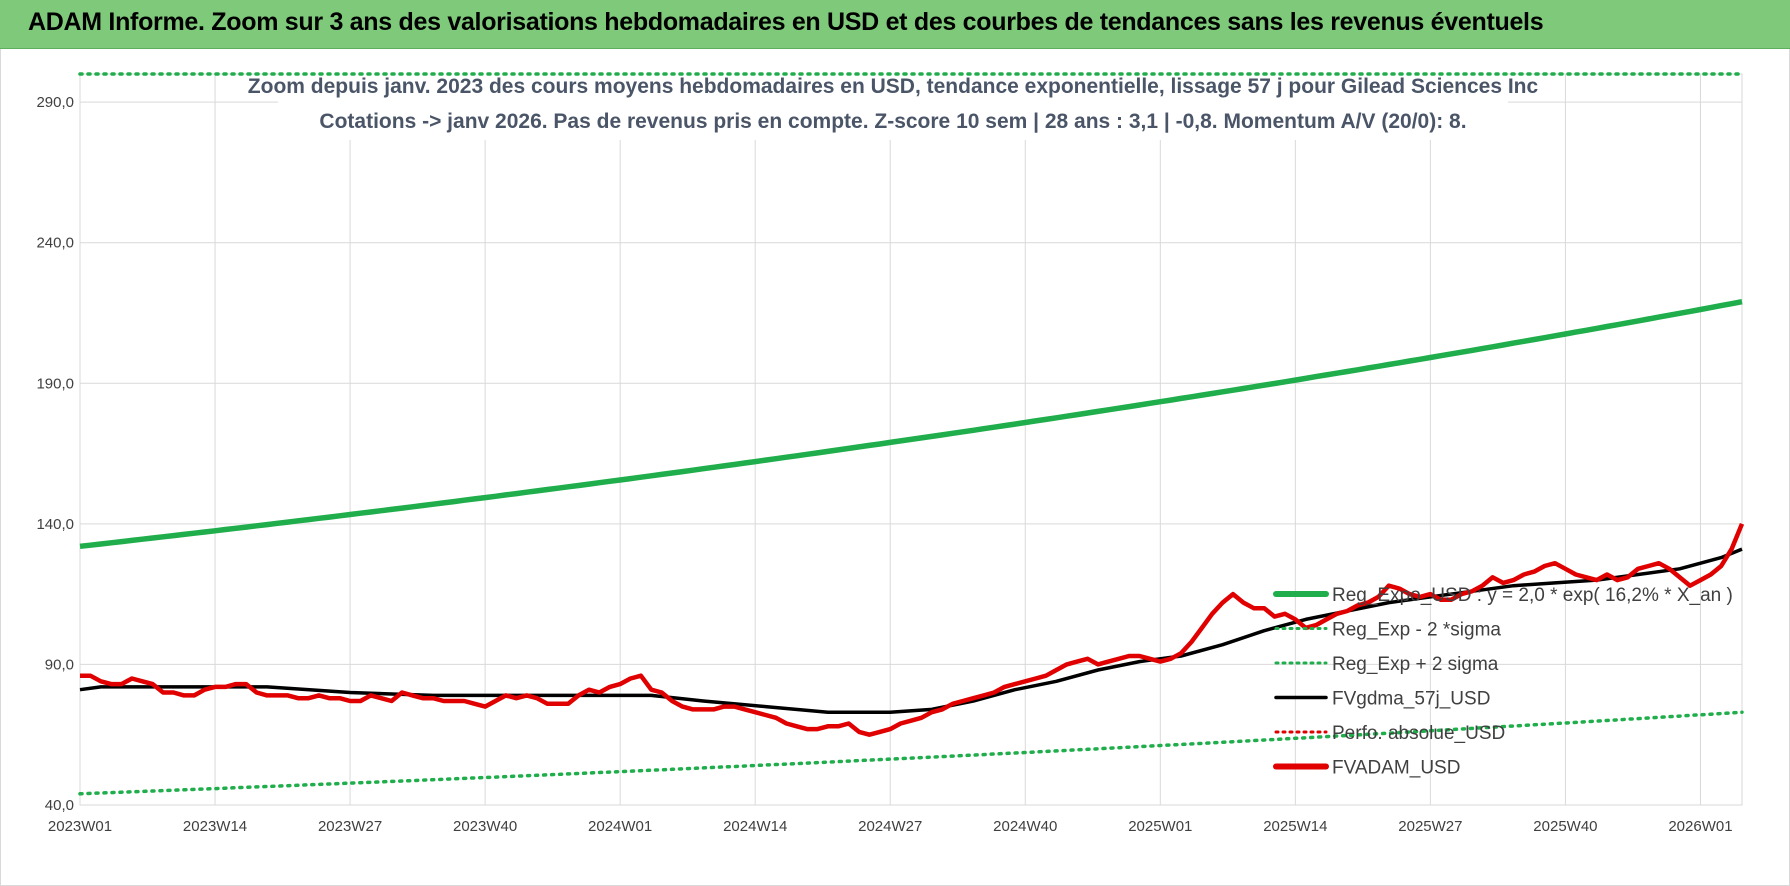 This screenshot has width=1790, height=886. What do you see at coordinates (55, 102) in the screenshot?
I see `y-tick-label: 290,0` at bounding box center [55, 102].